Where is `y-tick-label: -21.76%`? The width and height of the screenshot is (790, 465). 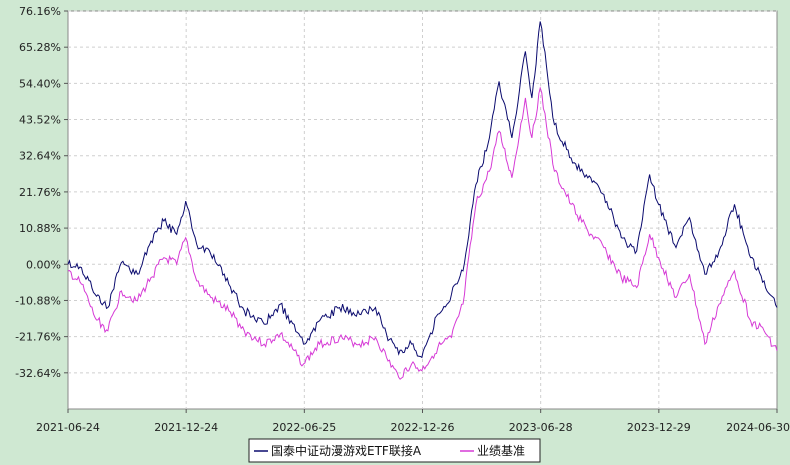 y-tick-label: -21.76% is located at coordinates (38, 337).